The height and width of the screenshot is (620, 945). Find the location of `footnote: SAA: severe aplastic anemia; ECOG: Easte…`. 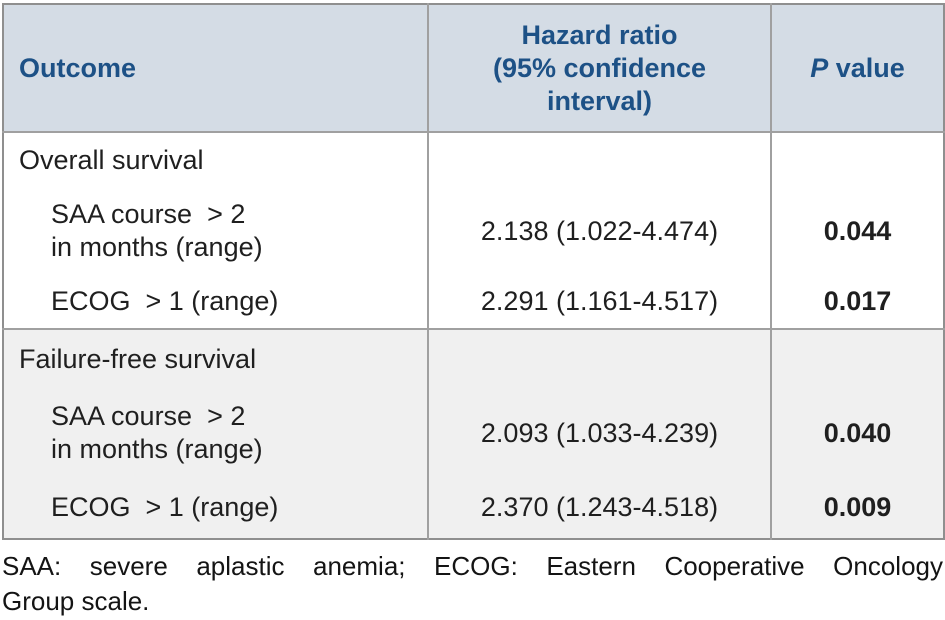

footnote: SAA: severe aplastic anemia; ECOG: Easte… is located at coordinates (472, 584).